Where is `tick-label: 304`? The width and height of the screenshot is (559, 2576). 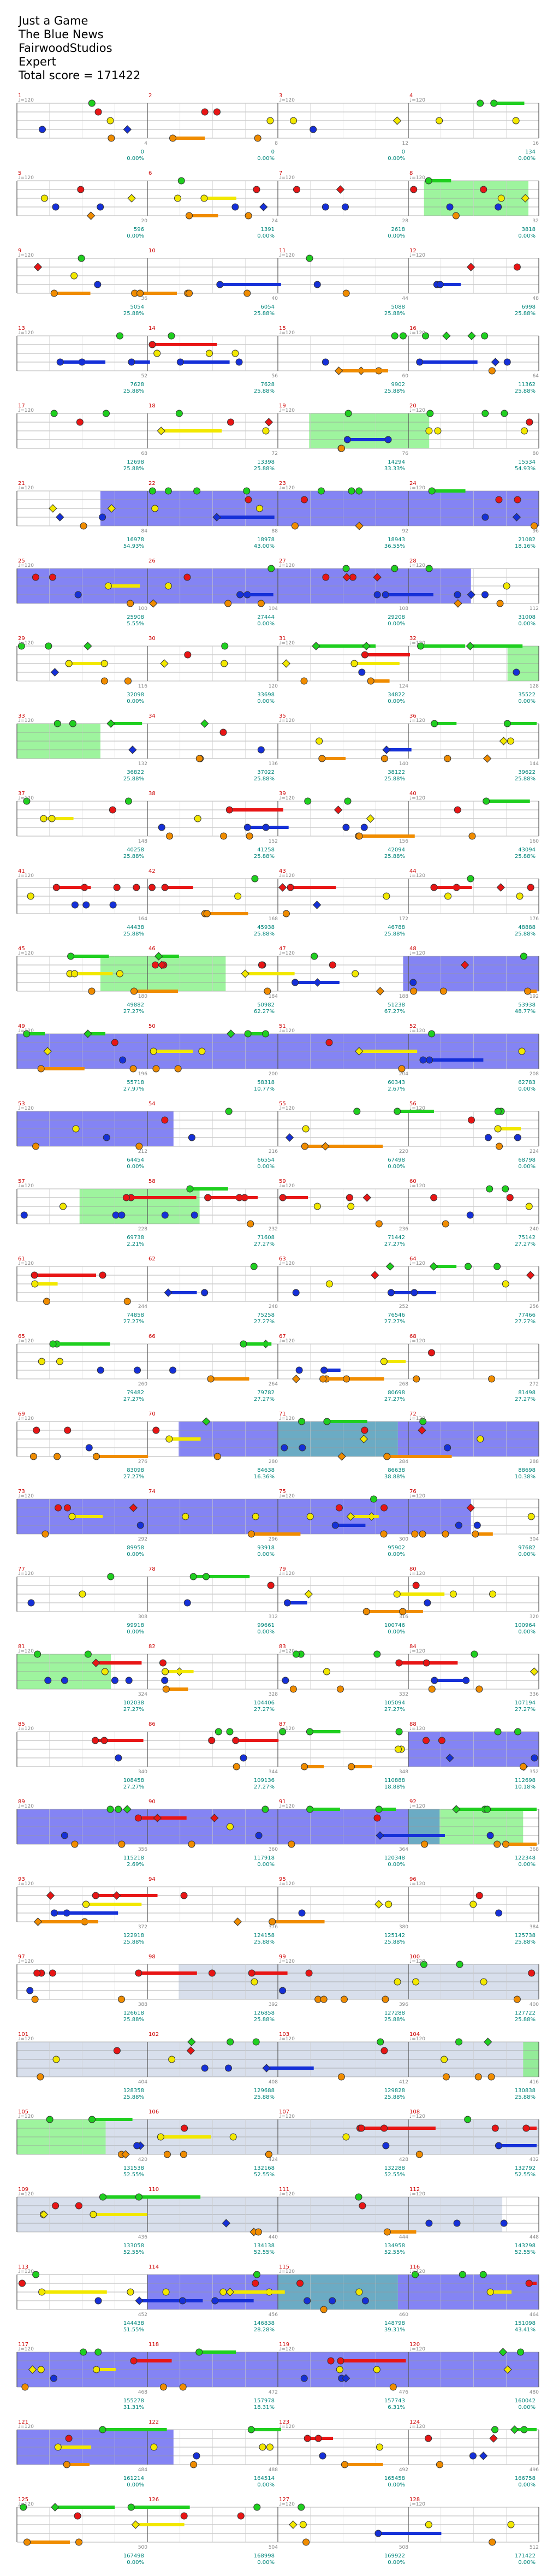
tick-label: 304 is located at coordinates (534, 1539).